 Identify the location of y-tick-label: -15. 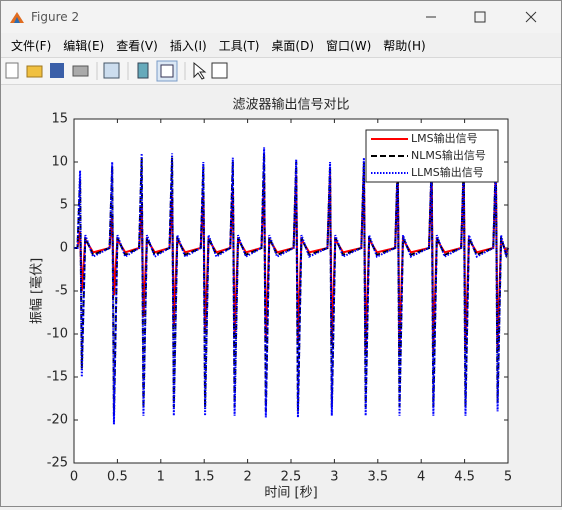
(57, 377).